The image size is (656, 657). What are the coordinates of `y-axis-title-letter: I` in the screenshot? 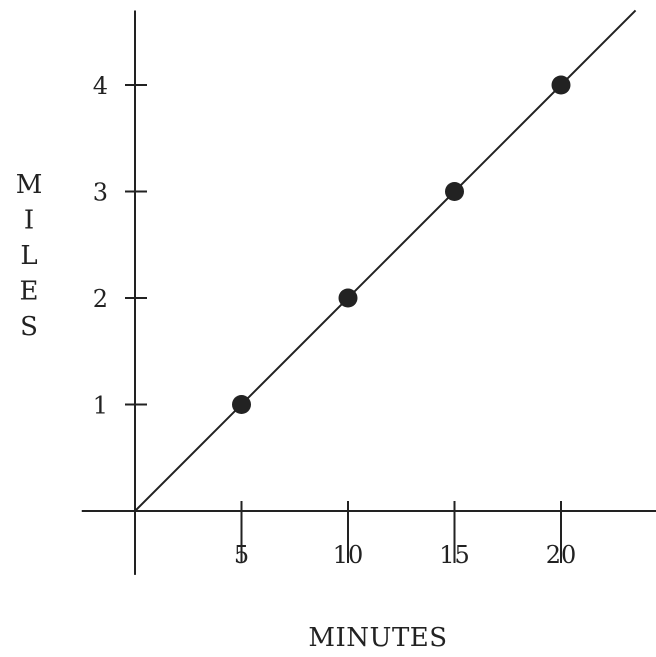 It's located at (29, 221).